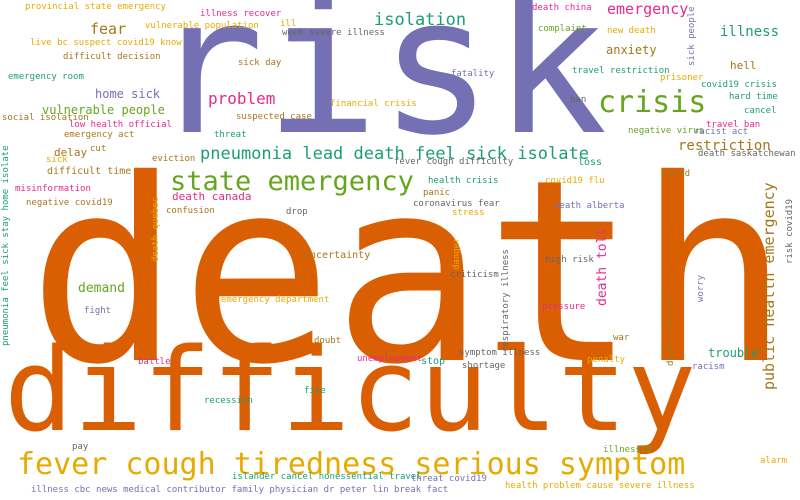  Describe the element at coordinates (708, 367) in the screenshot. I see `word-racism: racism` at that location.